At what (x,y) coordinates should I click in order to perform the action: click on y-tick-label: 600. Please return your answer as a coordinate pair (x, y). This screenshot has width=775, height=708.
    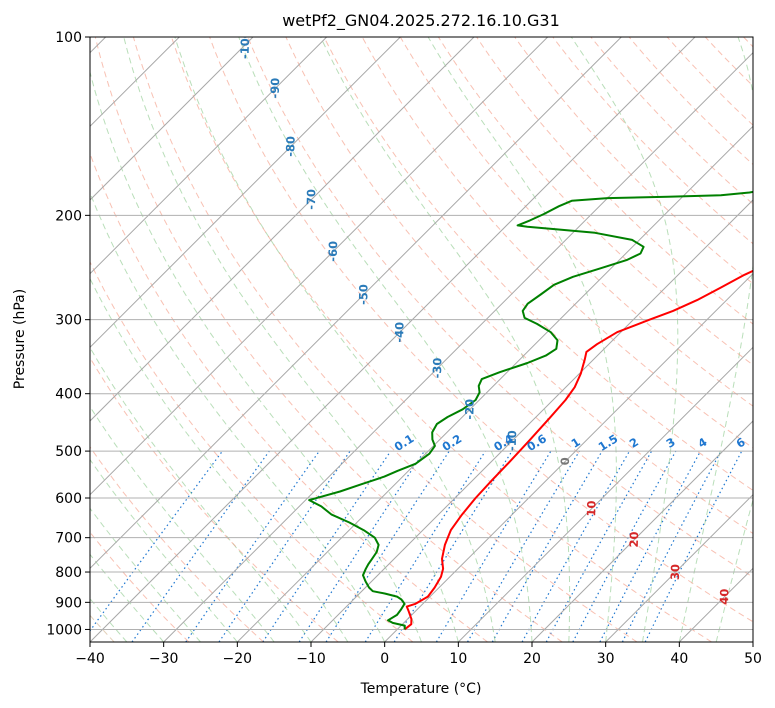
    Looking at the image, I should click on (68, 499).